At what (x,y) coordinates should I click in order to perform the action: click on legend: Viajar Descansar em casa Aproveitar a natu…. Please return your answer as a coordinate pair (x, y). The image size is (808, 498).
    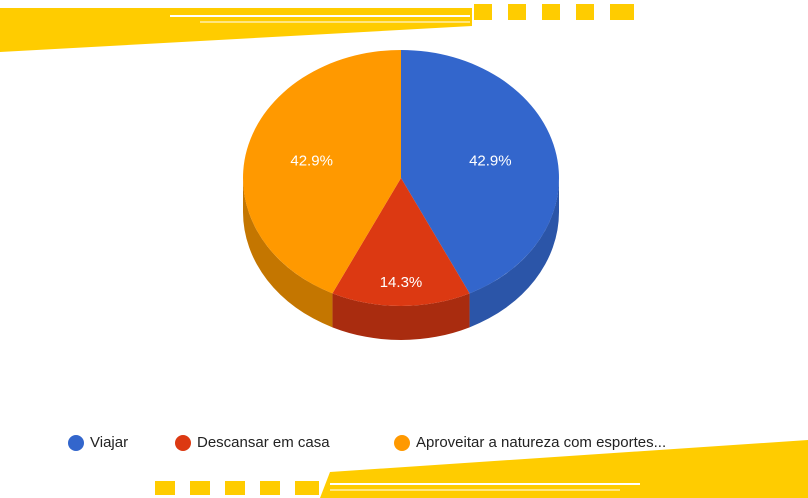
    Looking at the image, I should click on (367, 442).